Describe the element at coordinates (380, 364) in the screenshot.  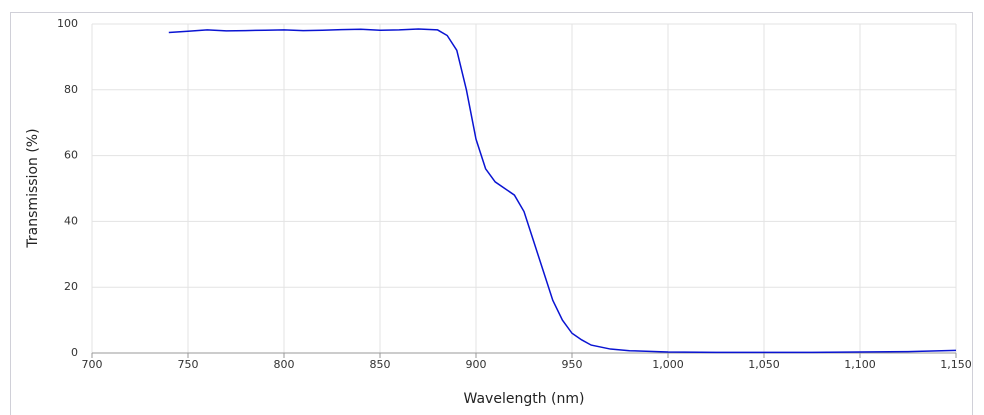
I see `x-tick-label: 850` at that location.